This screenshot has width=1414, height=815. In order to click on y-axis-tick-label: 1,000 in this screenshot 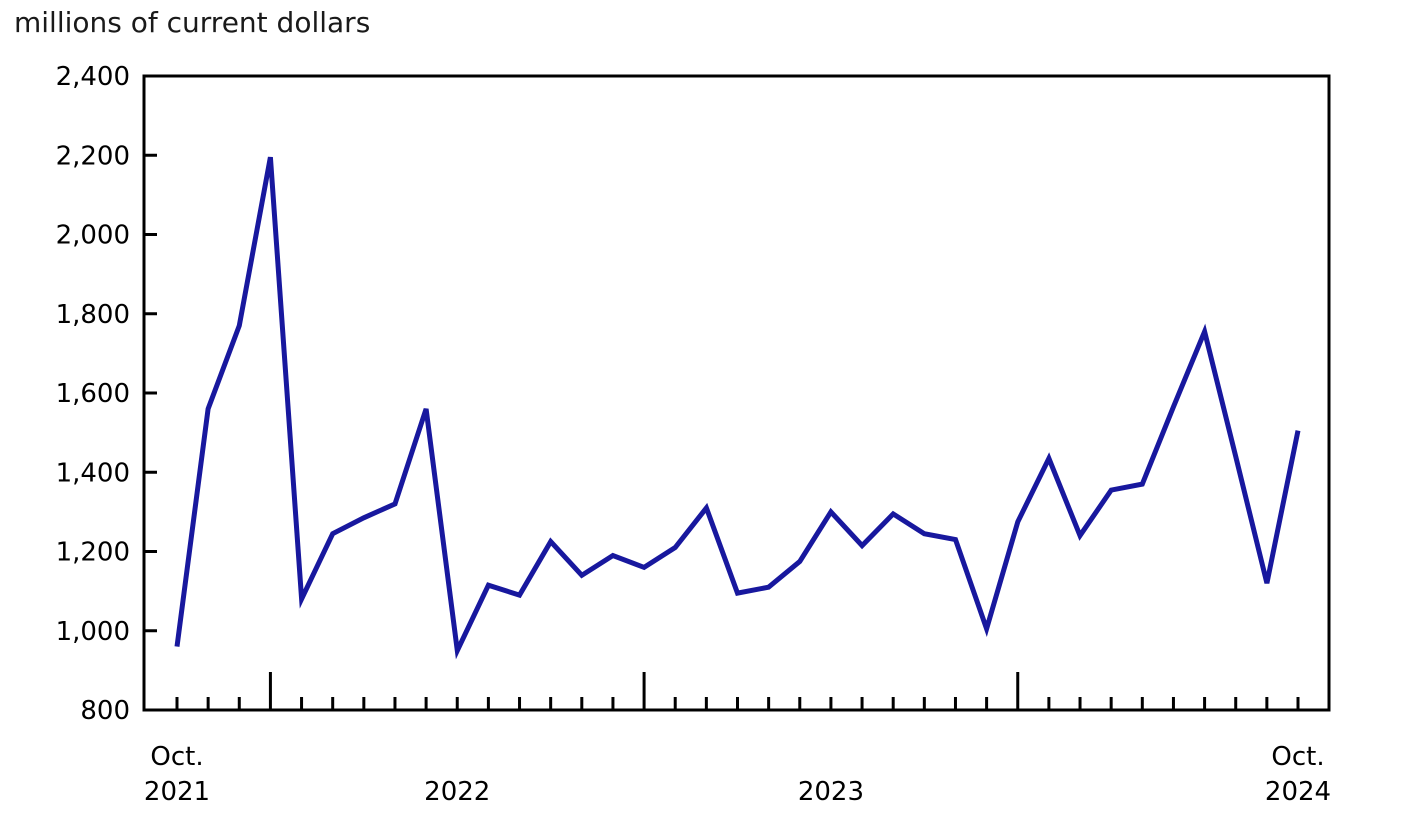, I will do `click(93, 632)`.